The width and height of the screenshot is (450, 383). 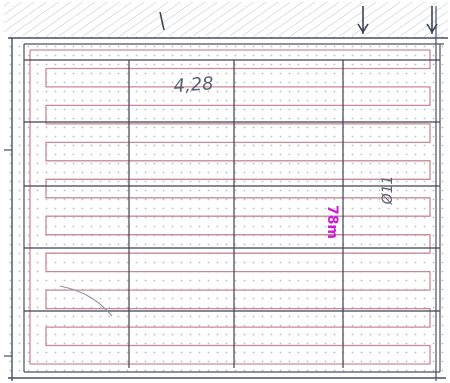 I want to click on pipe-length-label: 78m, so click(x=332, y=222).